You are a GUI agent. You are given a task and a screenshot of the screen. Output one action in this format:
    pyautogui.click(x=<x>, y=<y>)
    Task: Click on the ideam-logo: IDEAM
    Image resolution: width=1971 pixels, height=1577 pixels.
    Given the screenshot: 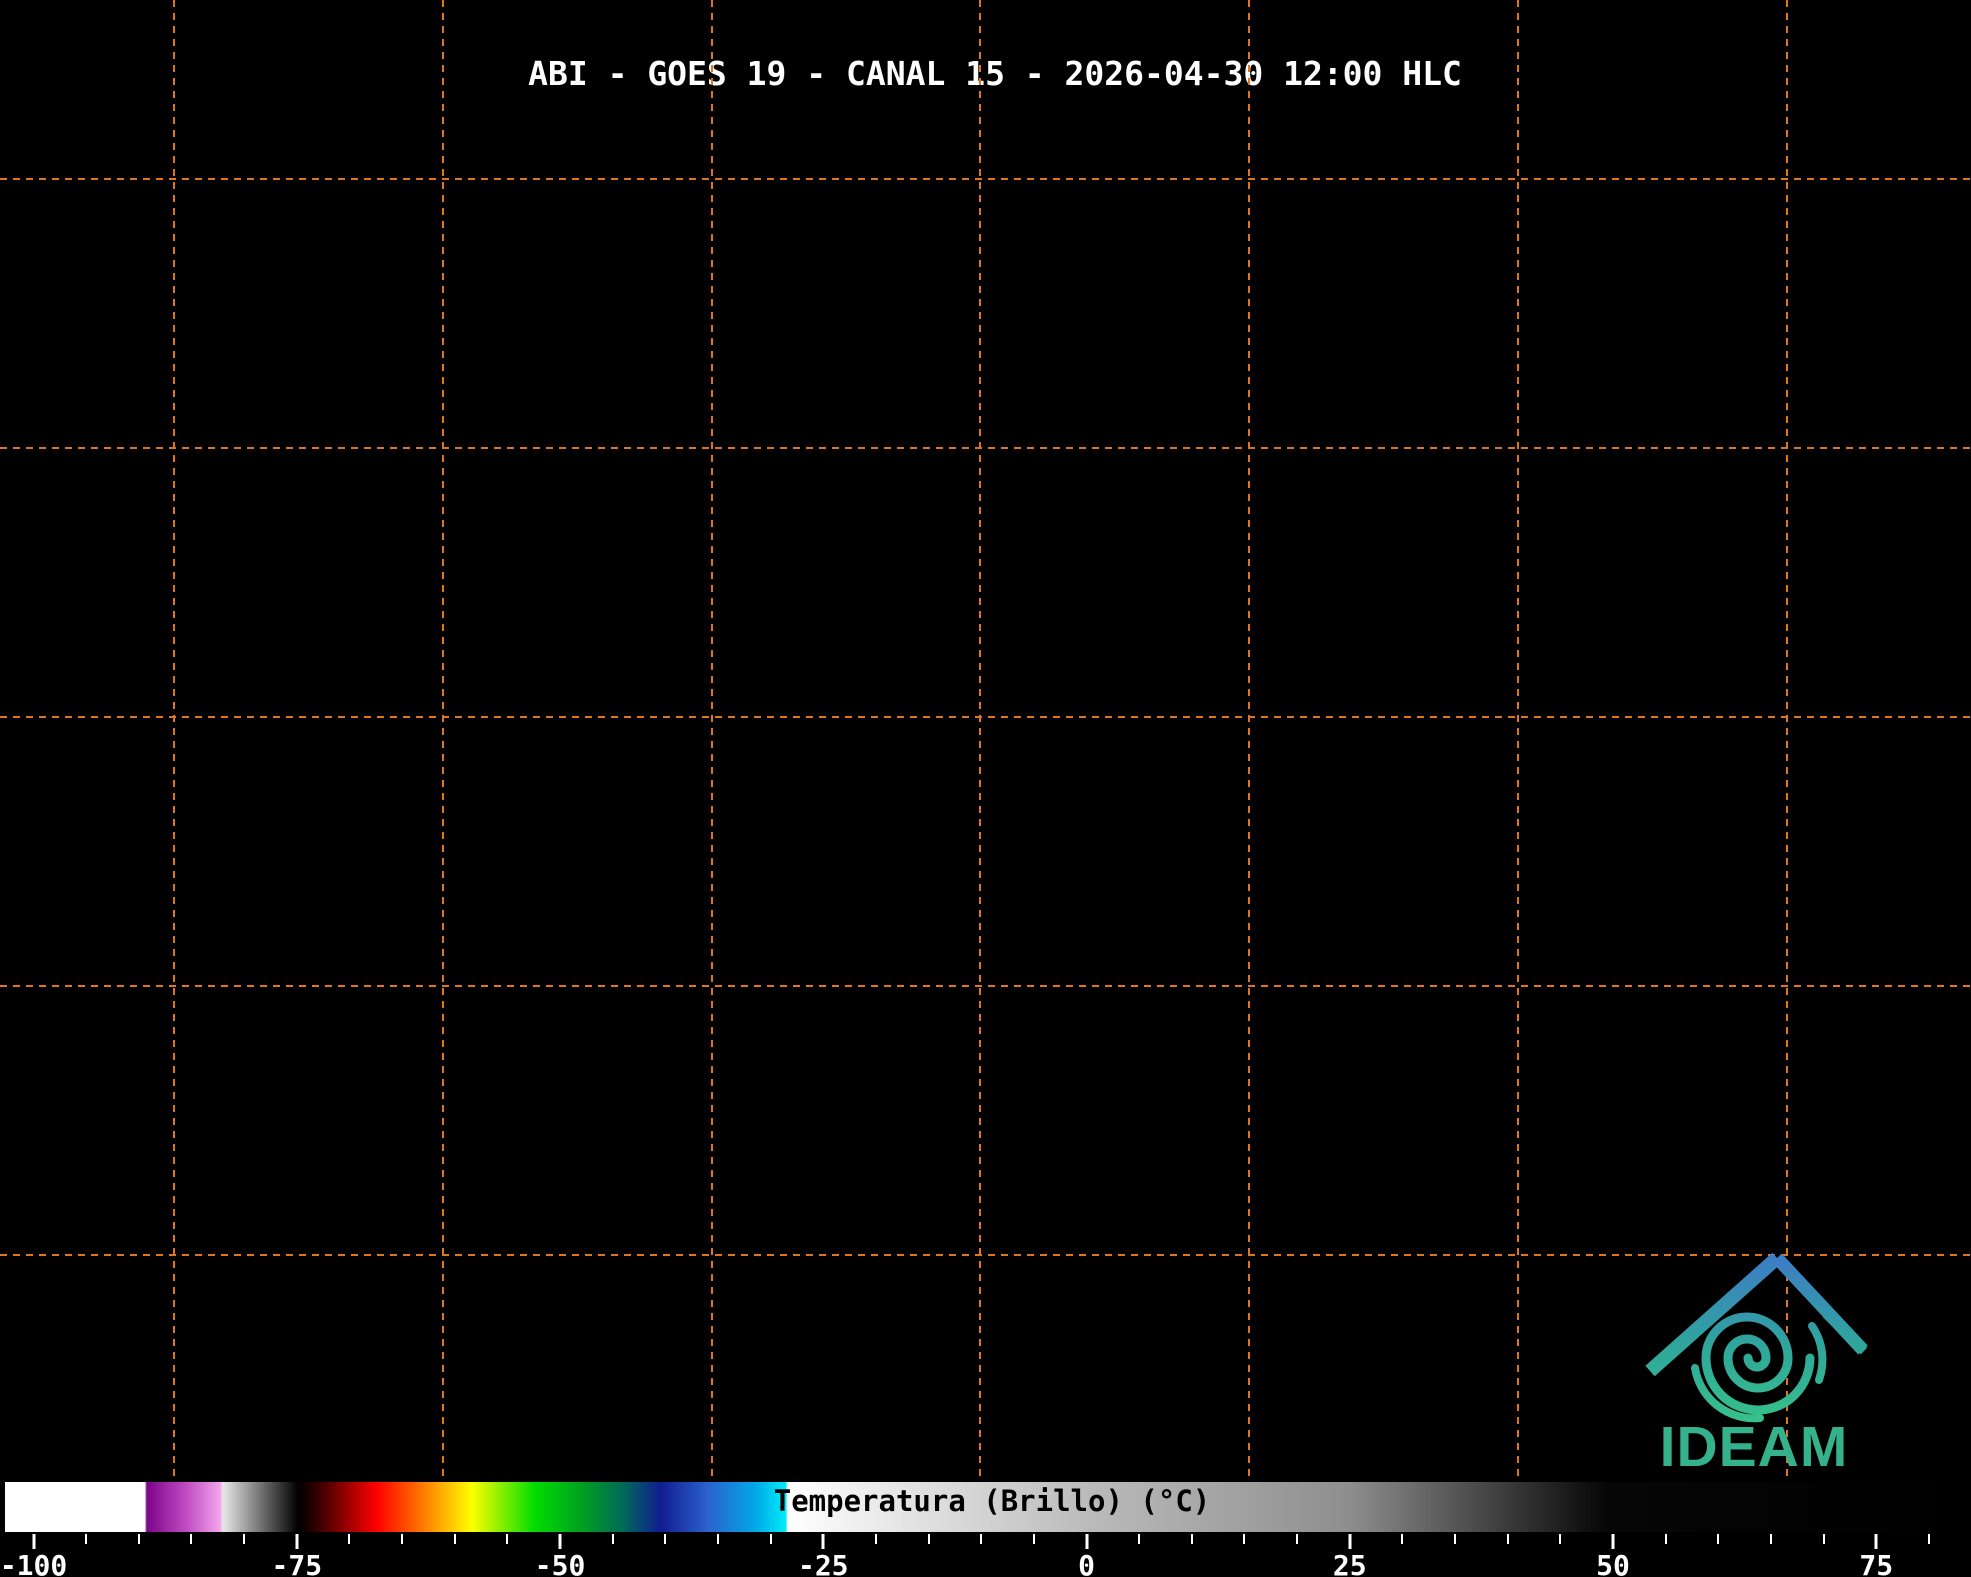 What is the action you would take?
    pyautogui.click(x=1756, y=1363)
    